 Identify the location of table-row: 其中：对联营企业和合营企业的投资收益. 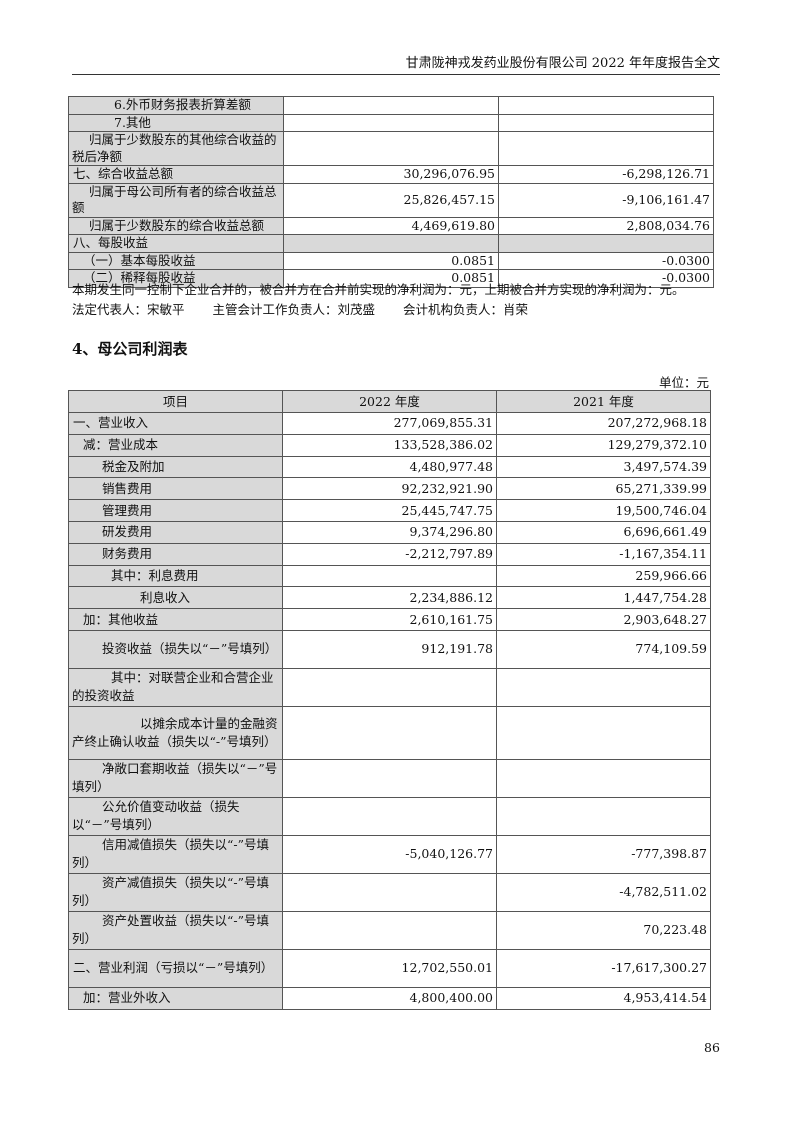
(389, 687).